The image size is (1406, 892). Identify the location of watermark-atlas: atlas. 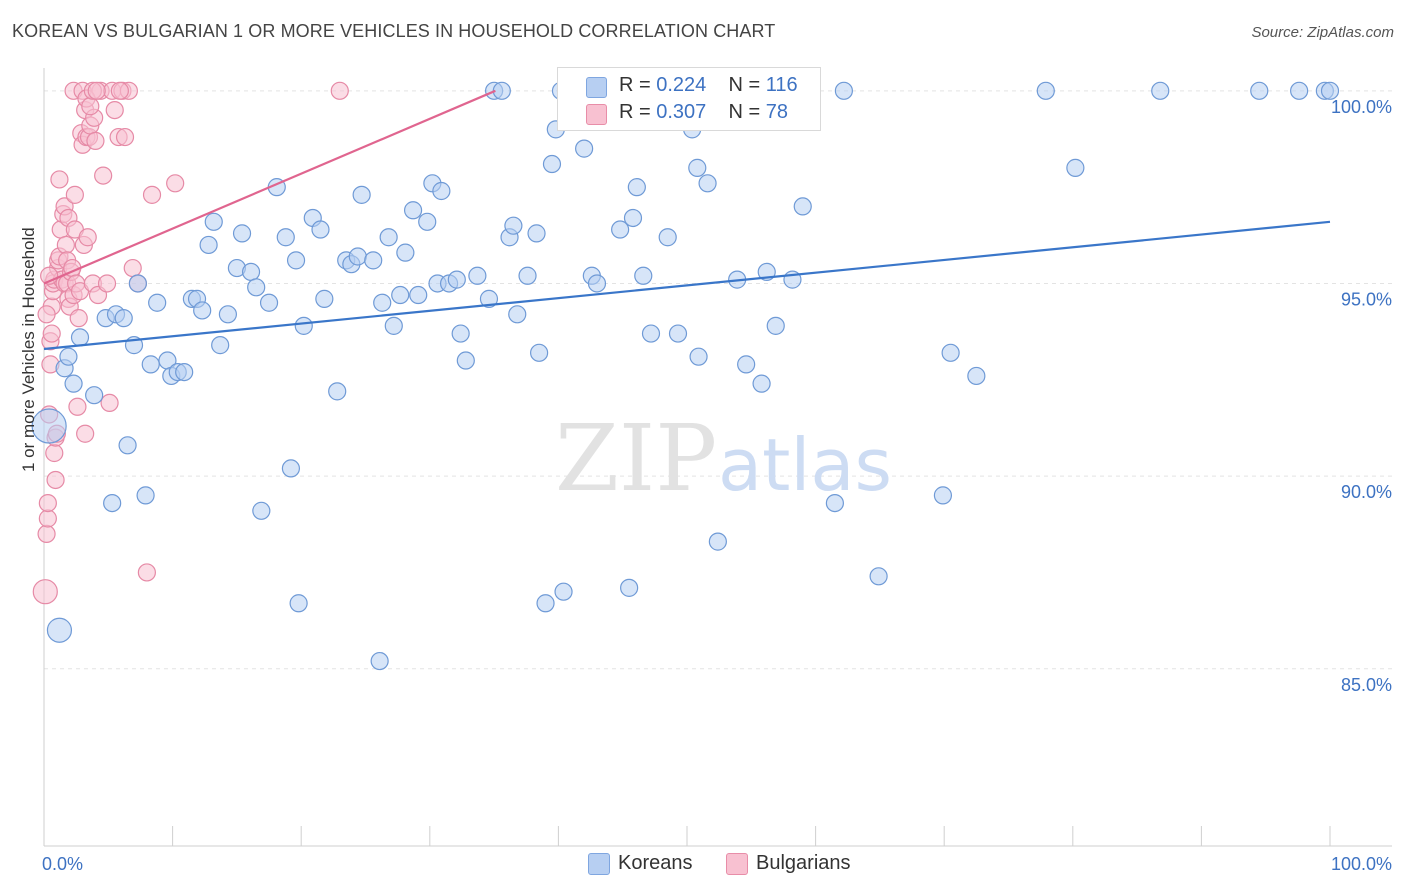
(805, 465).